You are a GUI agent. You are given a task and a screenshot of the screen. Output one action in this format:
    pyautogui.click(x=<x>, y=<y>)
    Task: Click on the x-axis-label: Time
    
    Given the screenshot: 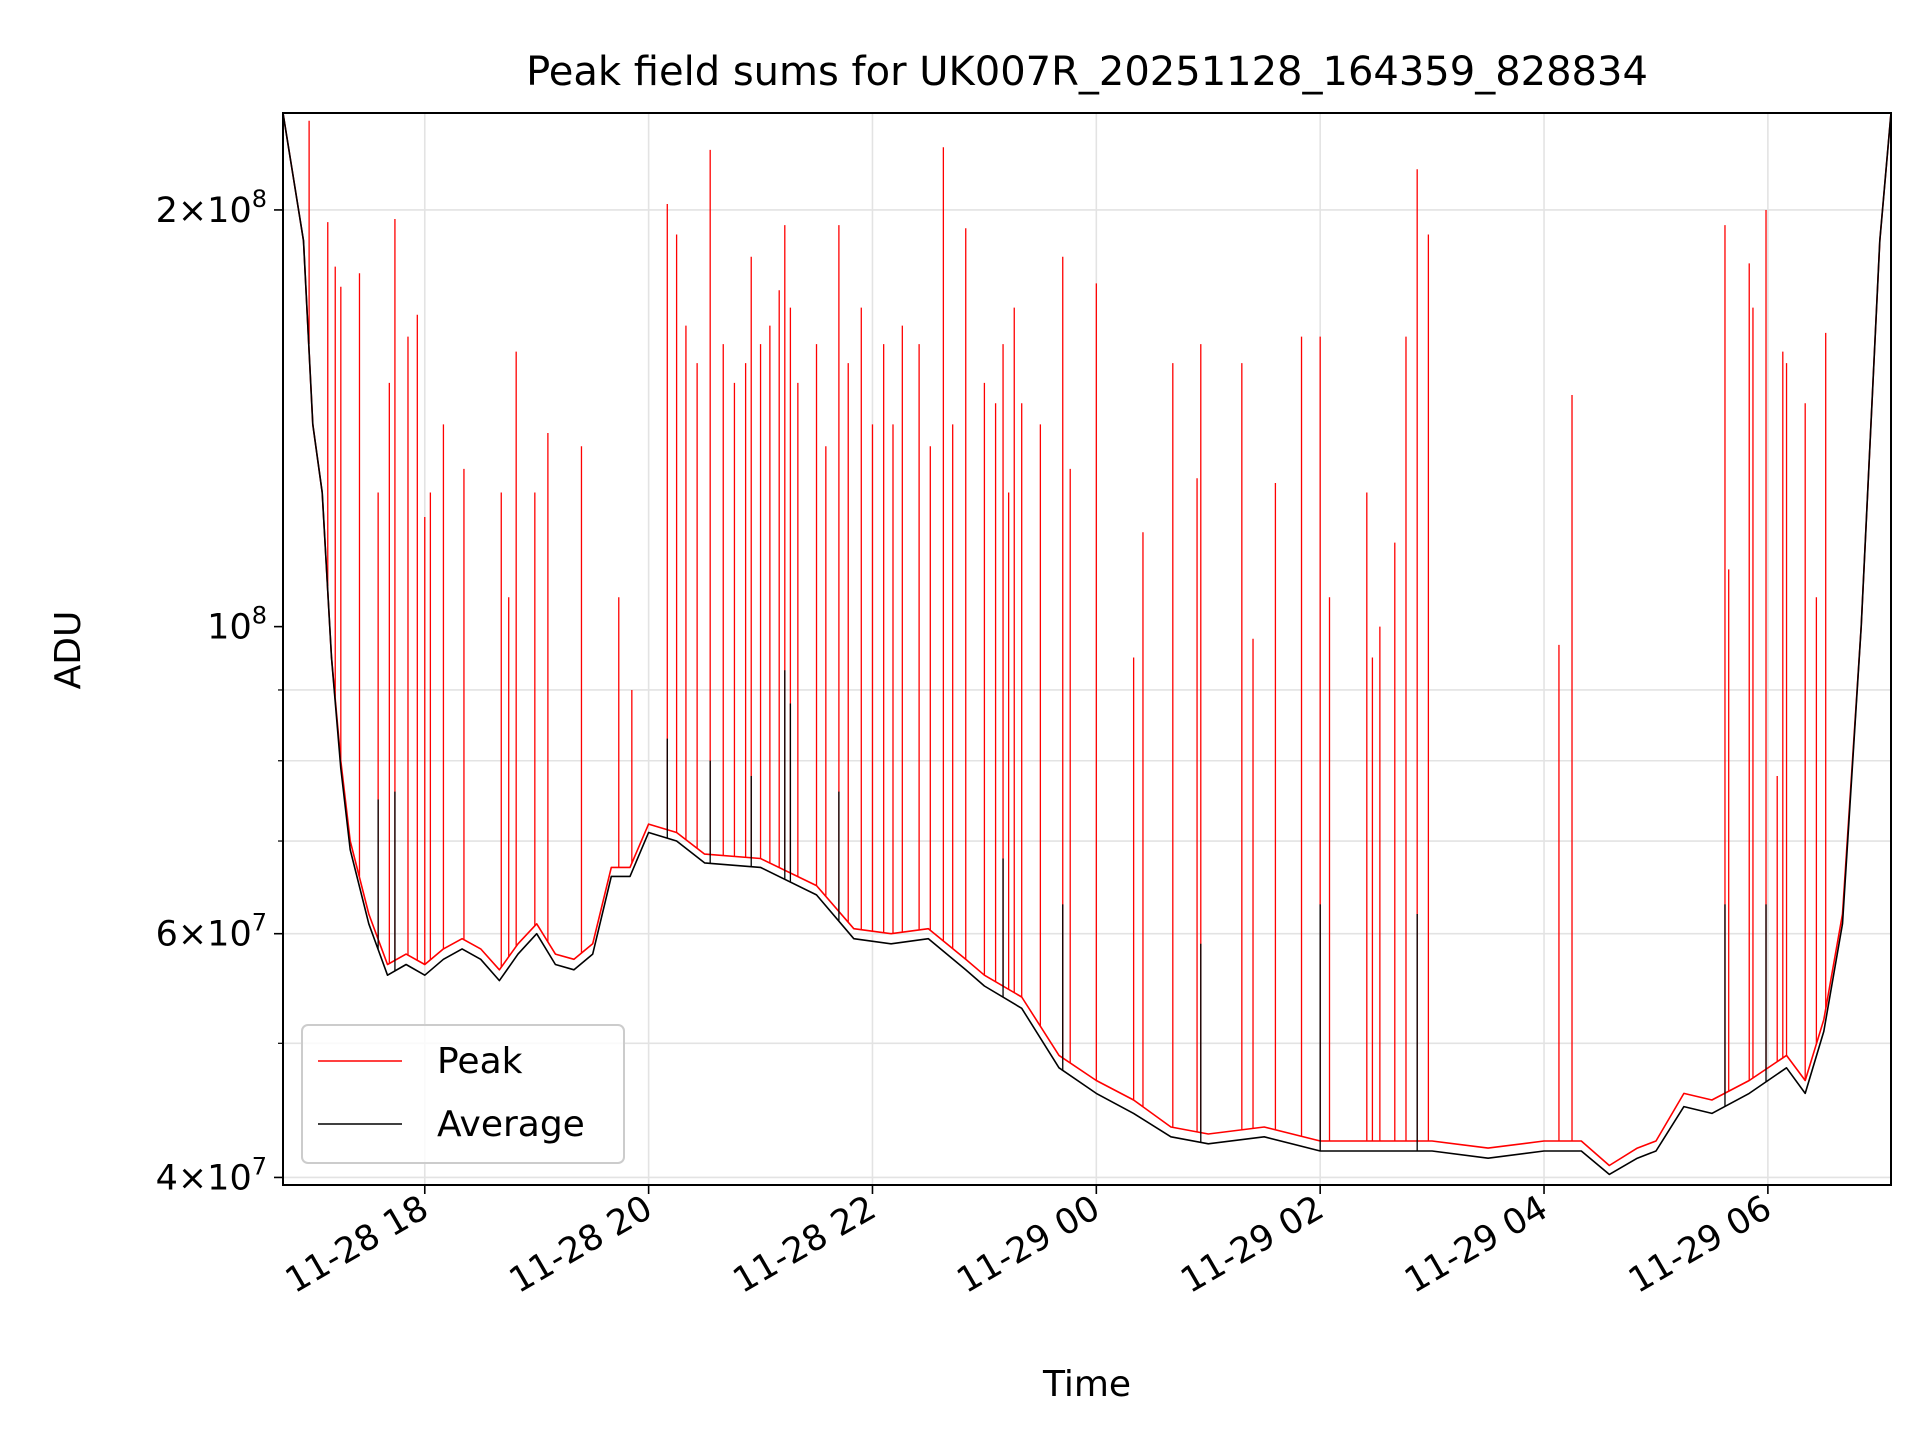 What is the action you would take?
    pyautogui.click(x=1086, y=1384)
    